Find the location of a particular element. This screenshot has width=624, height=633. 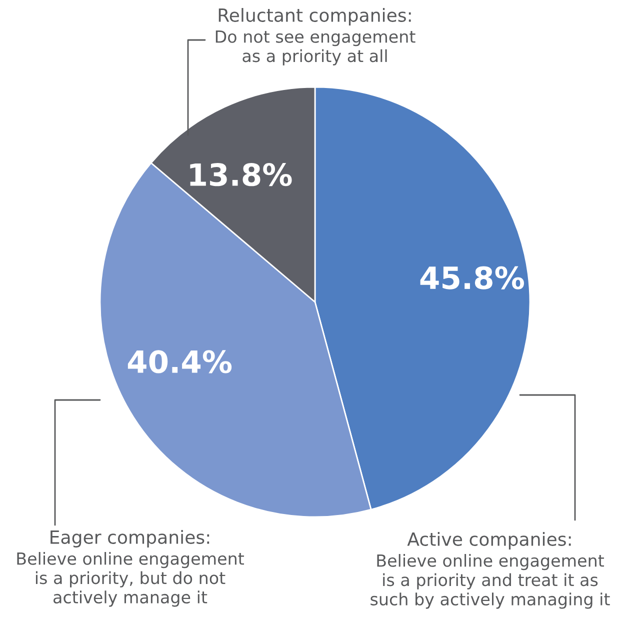

slice-label: Active companies: Believe online engagement is a priority and treat it as such by actively managing it is located at coordinates (490, 570).